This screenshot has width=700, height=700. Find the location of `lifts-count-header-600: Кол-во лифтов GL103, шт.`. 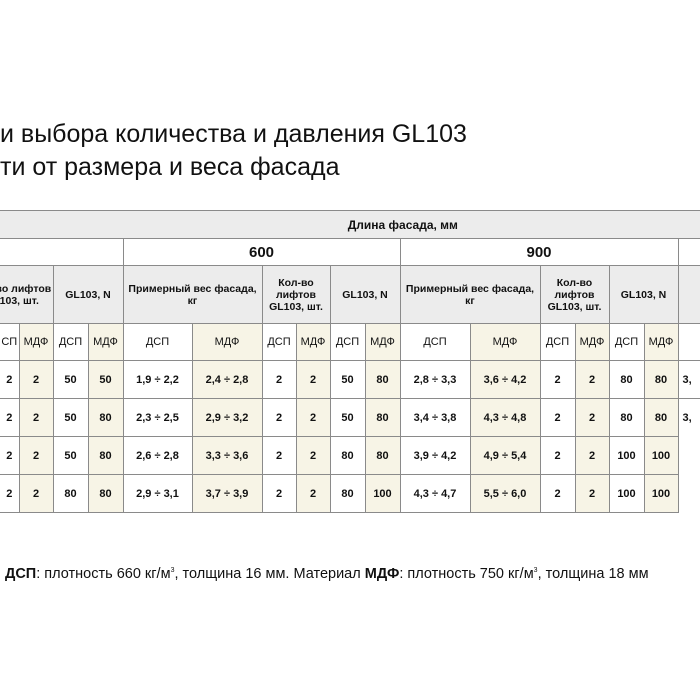

lifts-count-header-600: Кол-во лифтов GL103, шт. is located at coordinates (296, 294).